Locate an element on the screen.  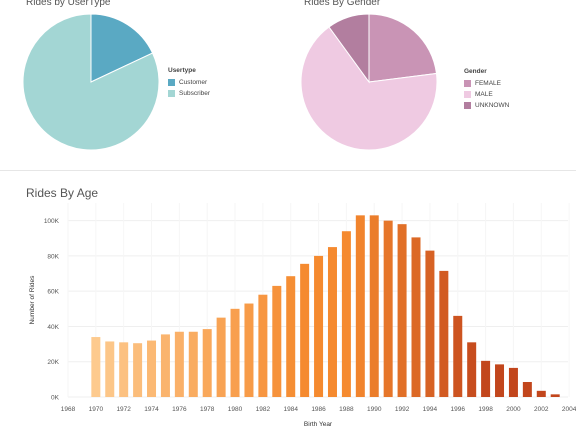
bar-1976 is located at coordinates (179, 364).